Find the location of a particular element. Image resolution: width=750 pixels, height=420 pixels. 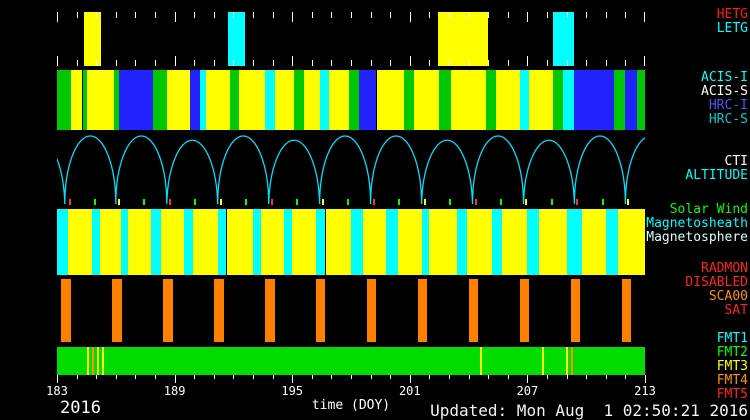

x-axis: 183 189 195 201 207 213 is located at coordinates (375, 390).